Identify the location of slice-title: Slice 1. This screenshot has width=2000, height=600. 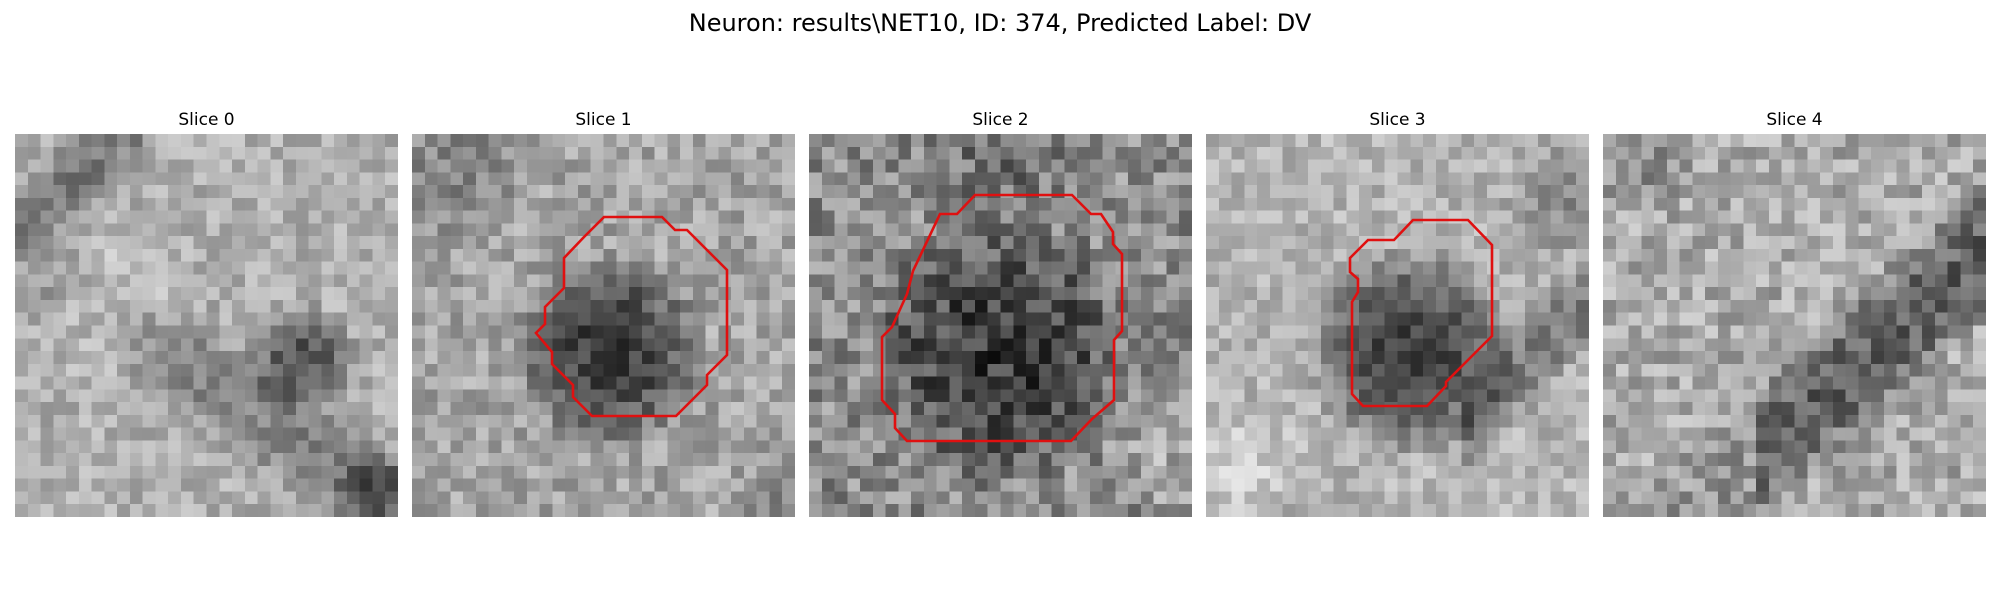
(603, 120).